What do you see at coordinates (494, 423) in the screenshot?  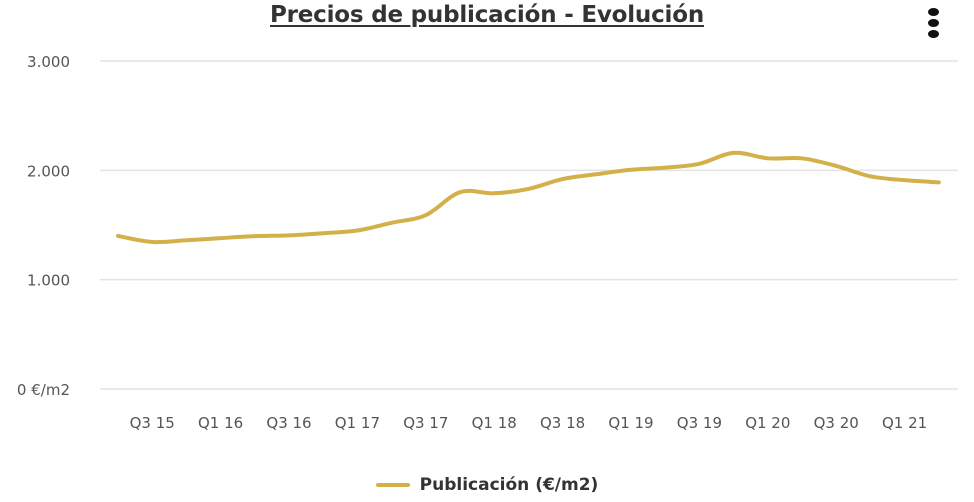 I see `x-tick-label: Q1 18` at bounding box center [494, 423].